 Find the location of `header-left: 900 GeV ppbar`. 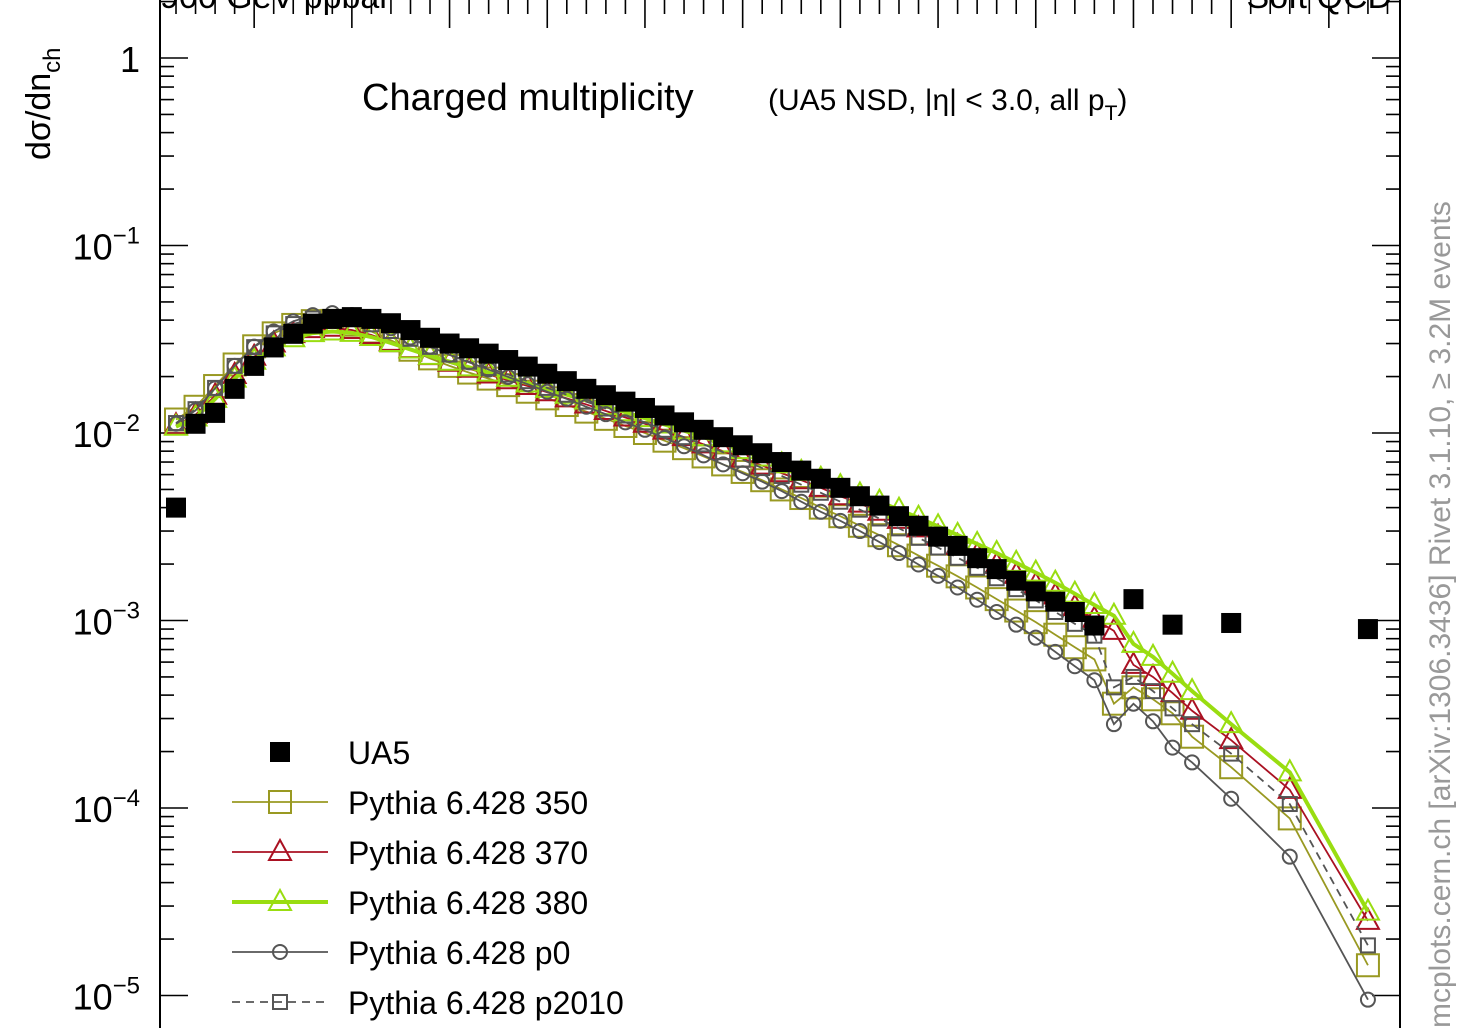

header-left: 900 GeV ppbar is located at coordinates (275, 8).